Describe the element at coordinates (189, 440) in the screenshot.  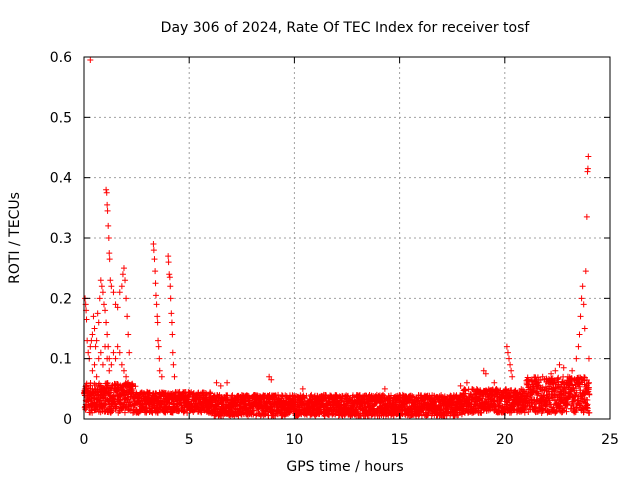
I see `x-tick-label: 5` at that location.